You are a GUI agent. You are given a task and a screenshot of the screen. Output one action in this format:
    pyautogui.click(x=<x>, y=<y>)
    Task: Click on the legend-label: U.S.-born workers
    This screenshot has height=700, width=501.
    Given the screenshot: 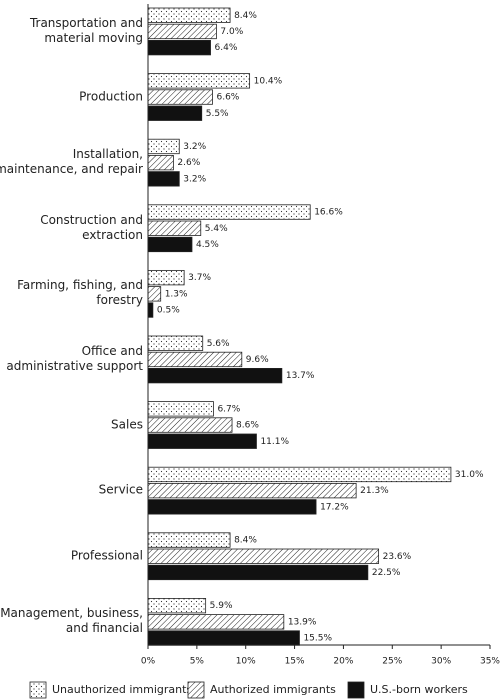 What is the action you would take?
    pyautogui.click(x=419, y=689)
    